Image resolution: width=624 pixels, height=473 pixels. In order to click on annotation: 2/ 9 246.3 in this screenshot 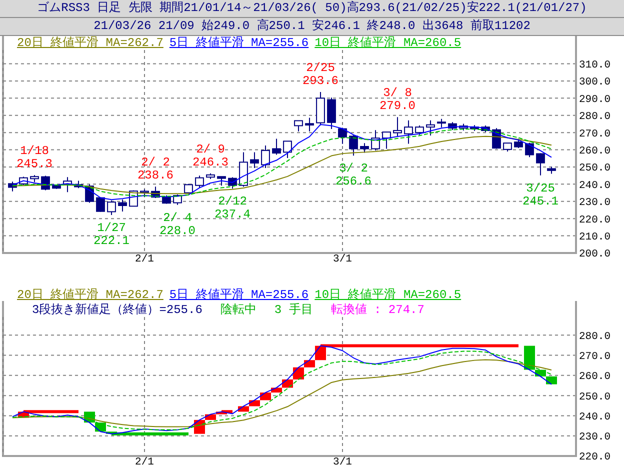, I will do `click(210, 156)`.